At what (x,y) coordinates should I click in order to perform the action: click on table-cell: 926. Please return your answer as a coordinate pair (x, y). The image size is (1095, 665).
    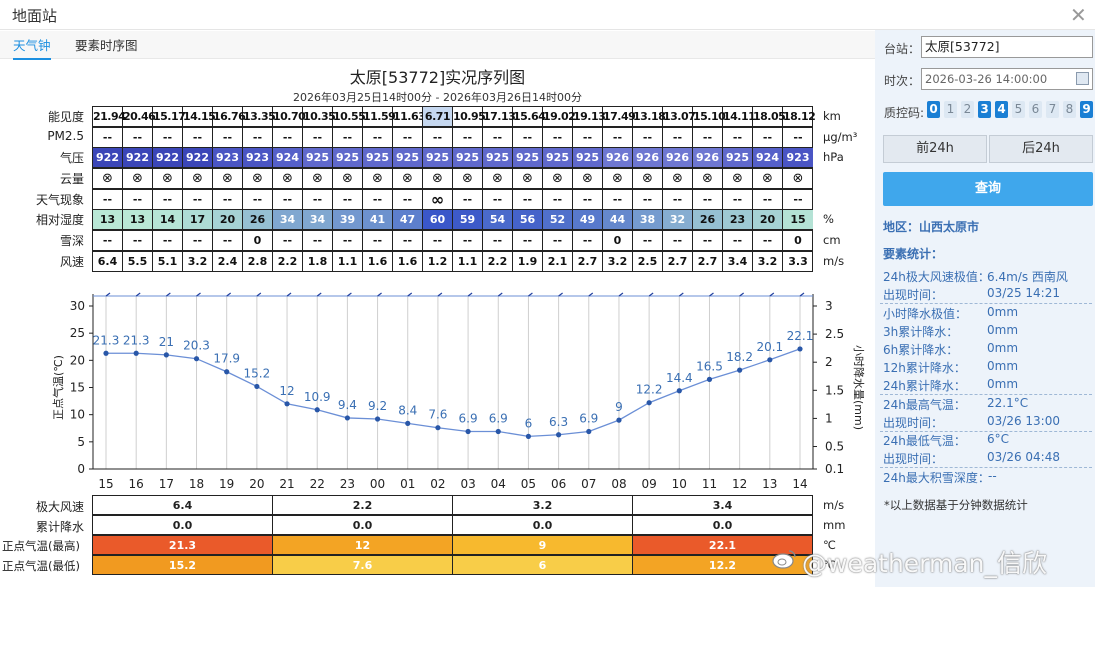
    Looking at the image, I should click on (648, 157).